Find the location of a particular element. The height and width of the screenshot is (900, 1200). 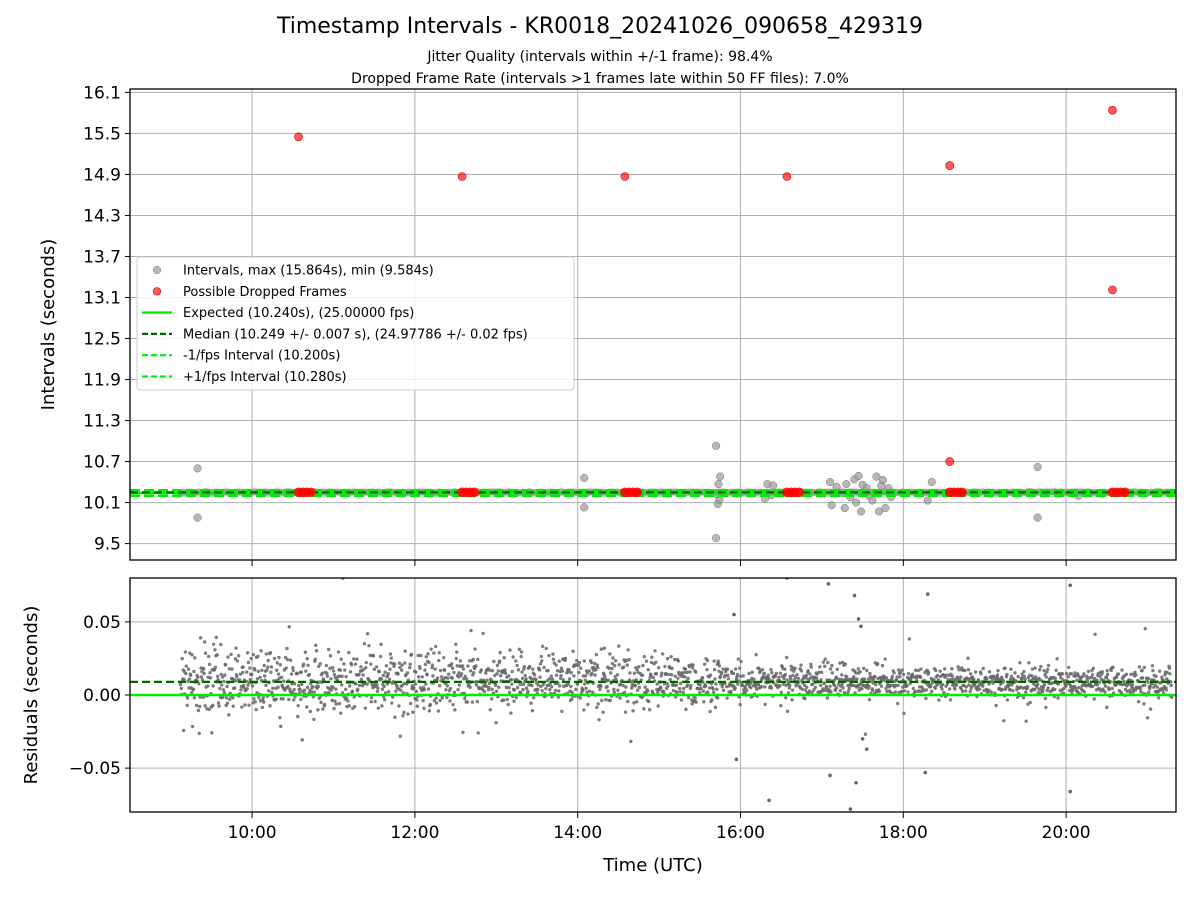

legend-entry-label: -1/fps Interval (10.200s) is located at coordinates (261, 356).